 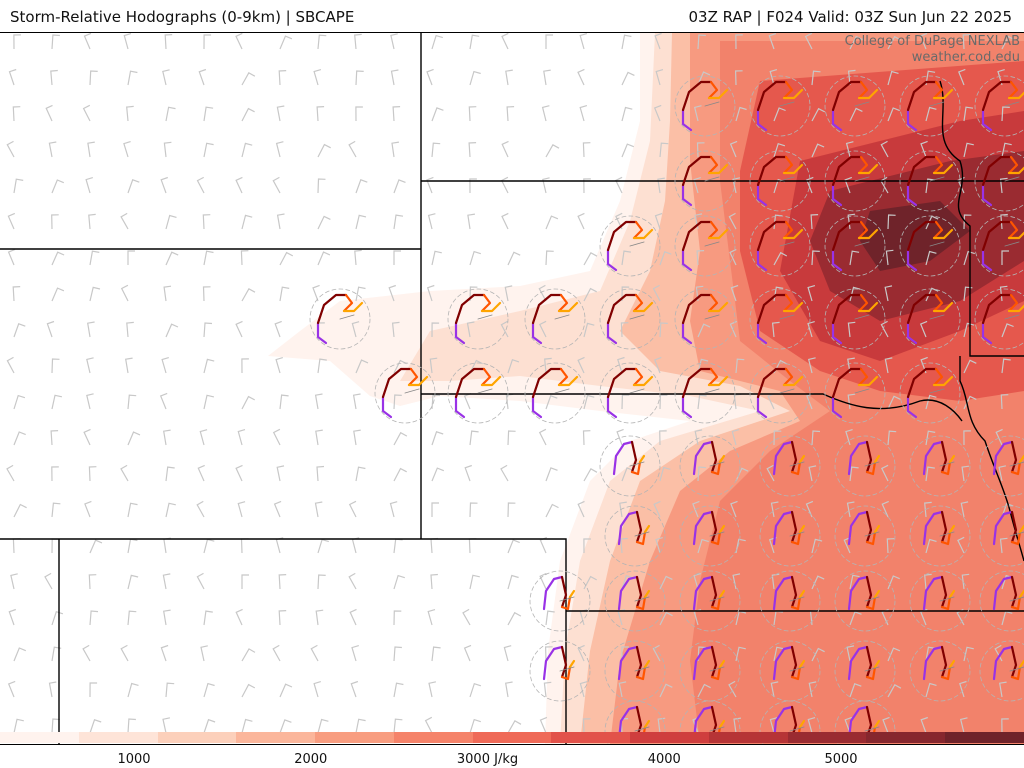 I want to click on credit-line-2: weather.cod.edu, so click(x=965, y=57).